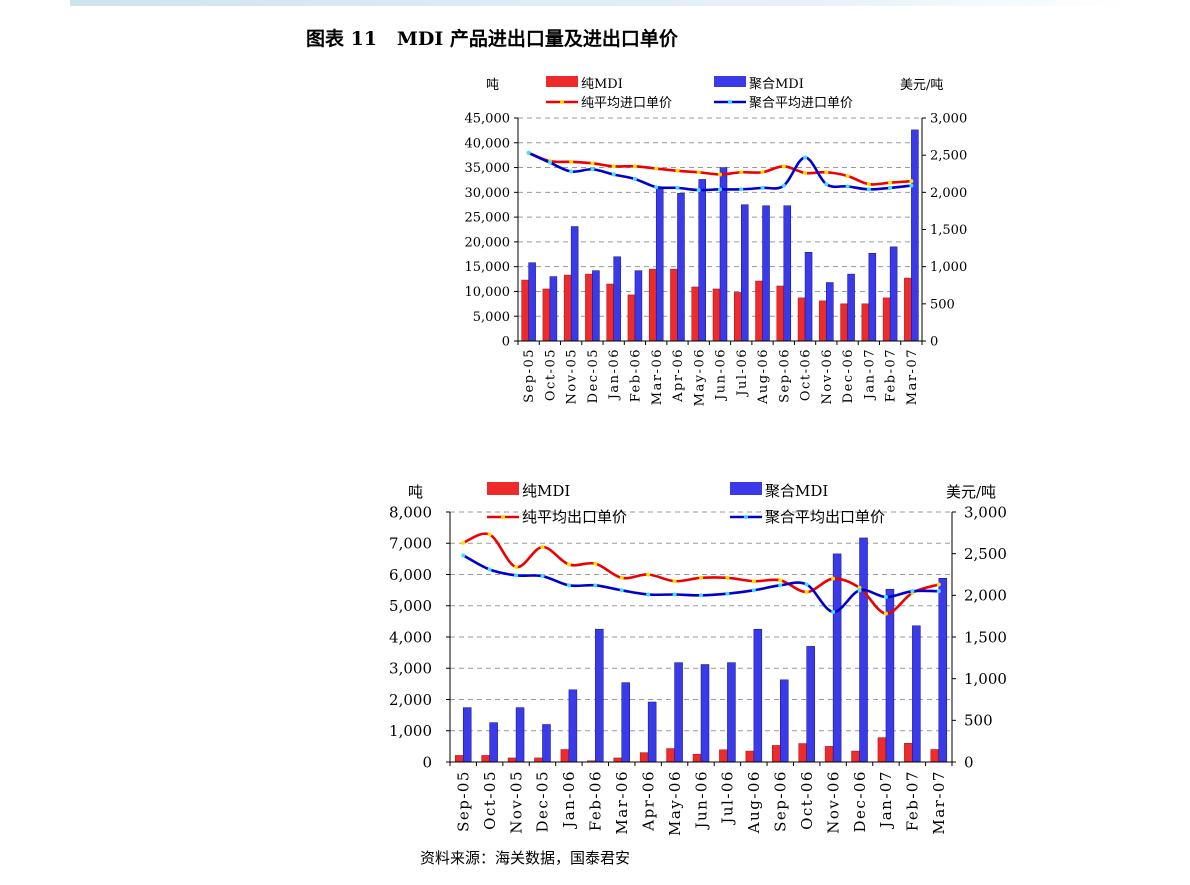  I want to click on c2-ytick-label: 6,000, so click(410, 575).